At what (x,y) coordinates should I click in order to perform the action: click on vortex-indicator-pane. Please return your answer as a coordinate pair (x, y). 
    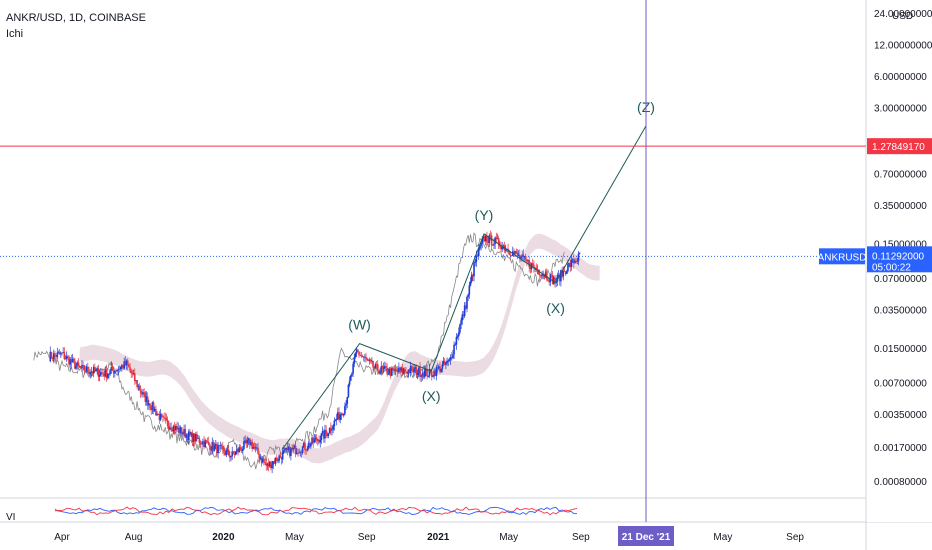
    Looking at the image, I should click on (316, 511).